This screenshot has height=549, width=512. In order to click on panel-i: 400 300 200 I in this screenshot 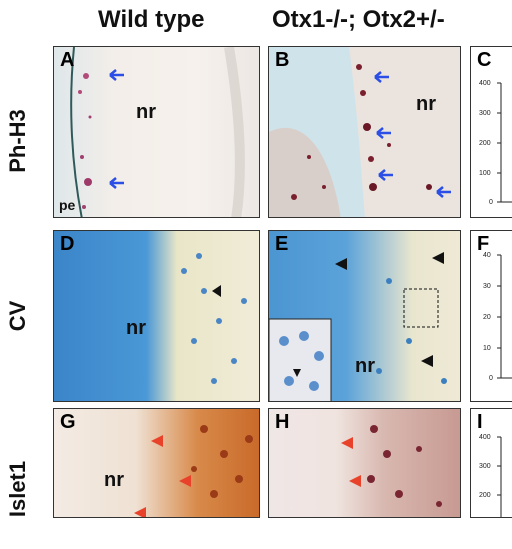, I will do `click(491, 463)`.